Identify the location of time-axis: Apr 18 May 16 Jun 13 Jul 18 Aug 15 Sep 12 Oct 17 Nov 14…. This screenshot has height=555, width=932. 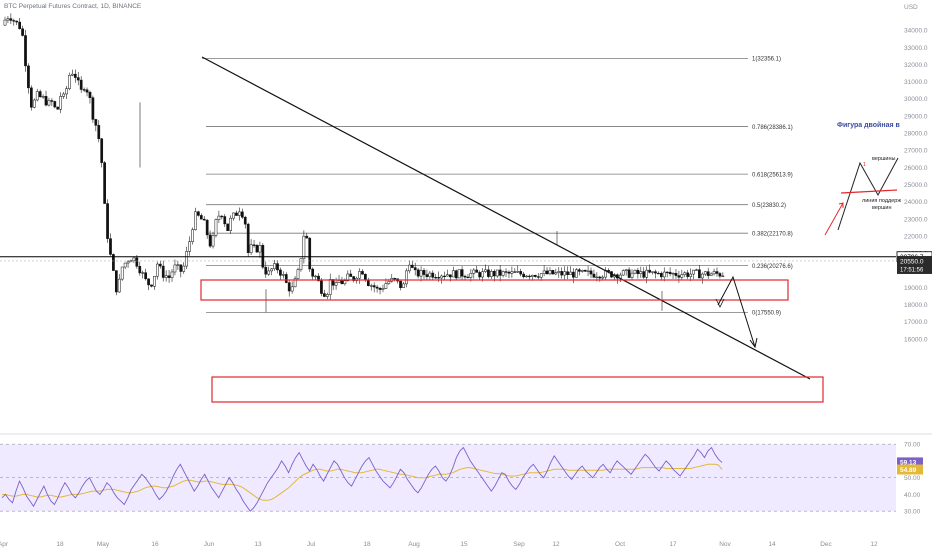
(439, 544).